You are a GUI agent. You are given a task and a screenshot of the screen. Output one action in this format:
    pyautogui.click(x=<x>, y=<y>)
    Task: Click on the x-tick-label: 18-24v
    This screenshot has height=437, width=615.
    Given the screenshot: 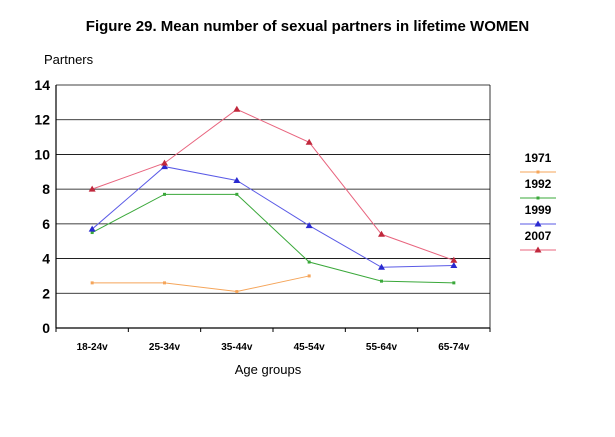 What is the action you would take?
    pyautogui.click(x=93, y=347)
    